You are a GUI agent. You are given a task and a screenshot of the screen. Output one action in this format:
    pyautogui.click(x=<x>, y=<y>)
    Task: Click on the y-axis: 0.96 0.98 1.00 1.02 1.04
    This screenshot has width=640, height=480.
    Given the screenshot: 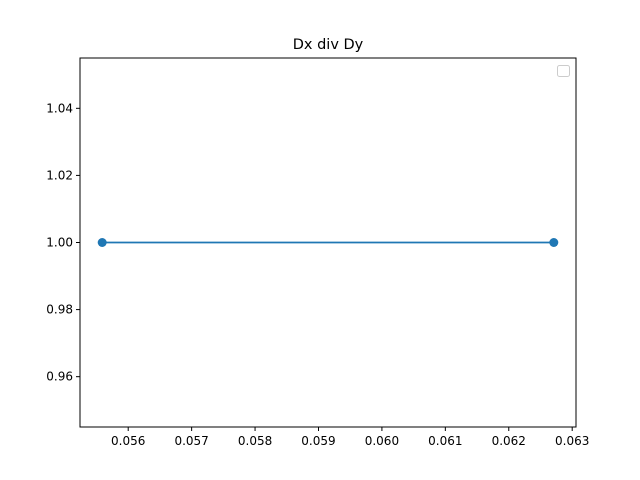 What is the action you would take?
    pyautogui.click(x=63, y=242)
    